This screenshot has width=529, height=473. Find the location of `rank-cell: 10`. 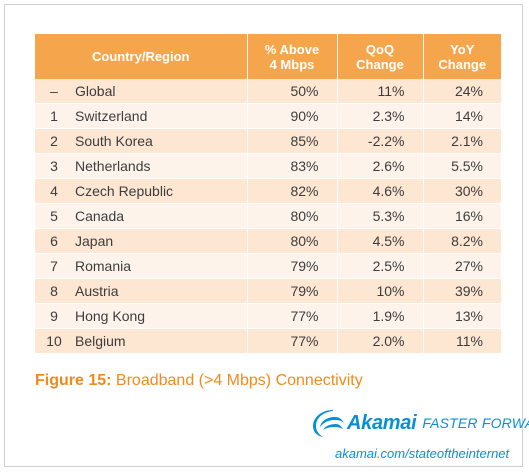

rank-cell: 10 is located at coordinates (54, 341).